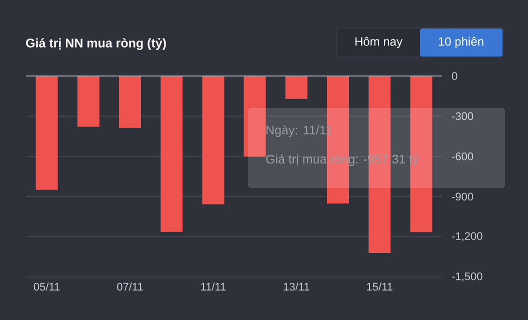  I want to click on y-tick-label: -900, so click(463, 196).